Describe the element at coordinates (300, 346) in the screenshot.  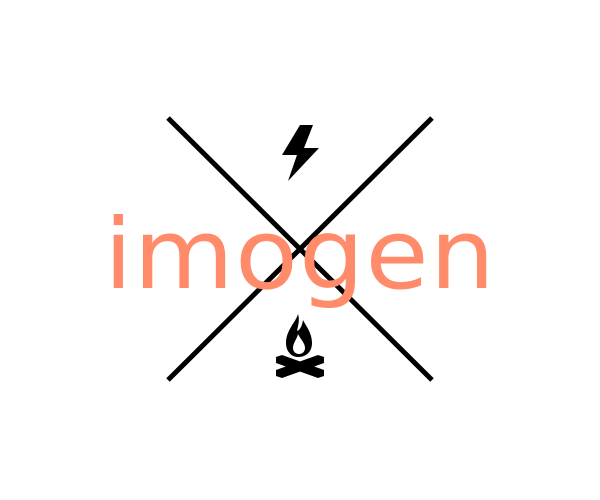
I see `campfire-icon` at that location.